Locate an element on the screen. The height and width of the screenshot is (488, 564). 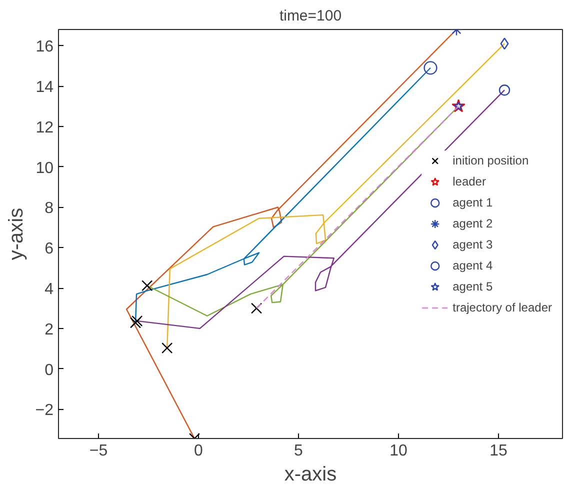
legend-label: agent 2 is located at coordinates (472, 223).